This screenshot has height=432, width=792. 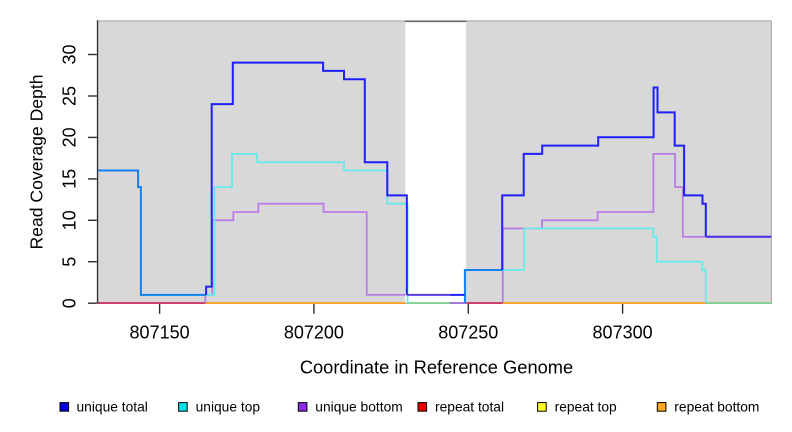 What do you see at coordinates (228, 407) in the screenshot?
I see `svg-text: unique top` at bounding box center [228, 407].